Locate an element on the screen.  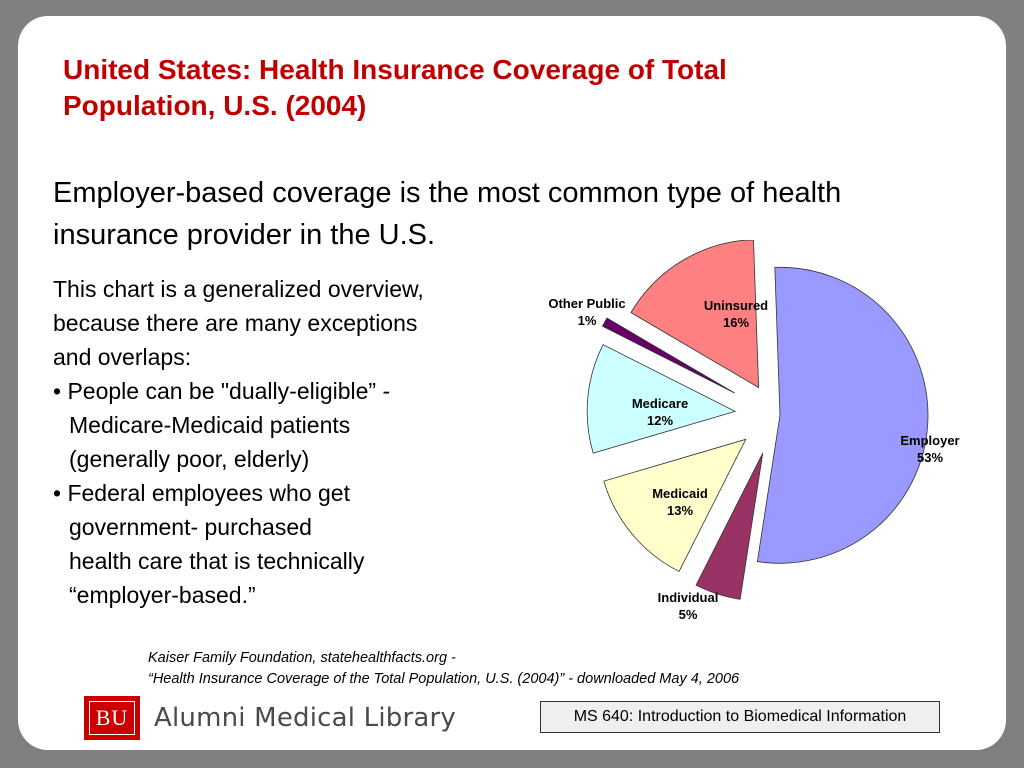
pie-slice-employer is located at coordinates (842, 415).